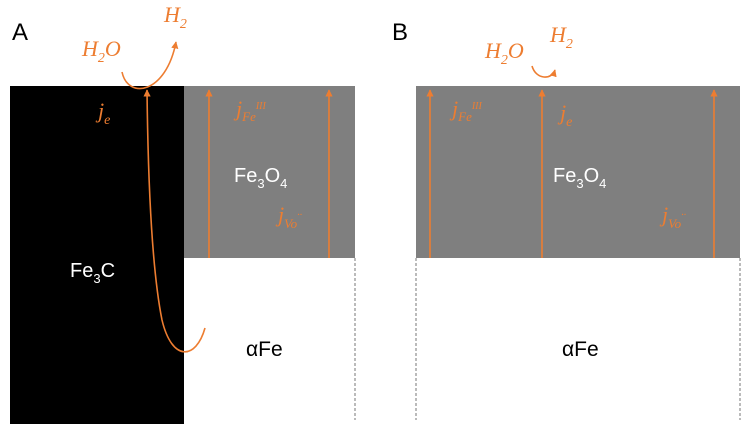 The width and height of the screenshot is (747, 425). What do you see at coordinates (544, 71) in the screenshot?
I see `panel-b-reaction-arrow` at bounding box center [544, 71].